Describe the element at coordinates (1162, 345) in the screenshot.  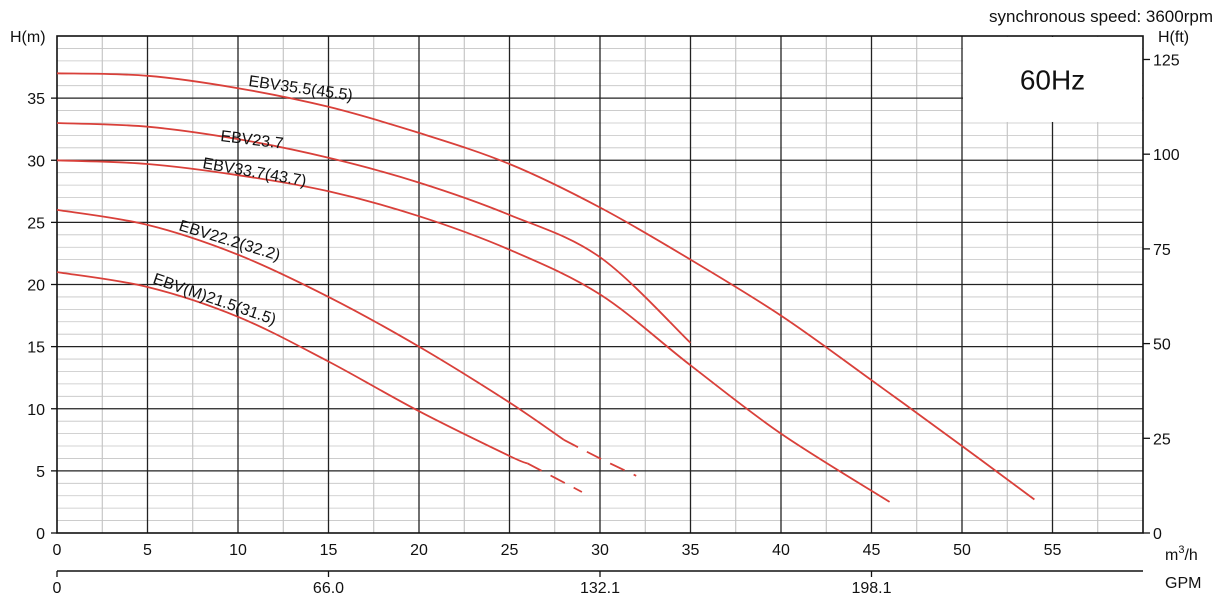
I see `y2-tick-label: 50` at that location.